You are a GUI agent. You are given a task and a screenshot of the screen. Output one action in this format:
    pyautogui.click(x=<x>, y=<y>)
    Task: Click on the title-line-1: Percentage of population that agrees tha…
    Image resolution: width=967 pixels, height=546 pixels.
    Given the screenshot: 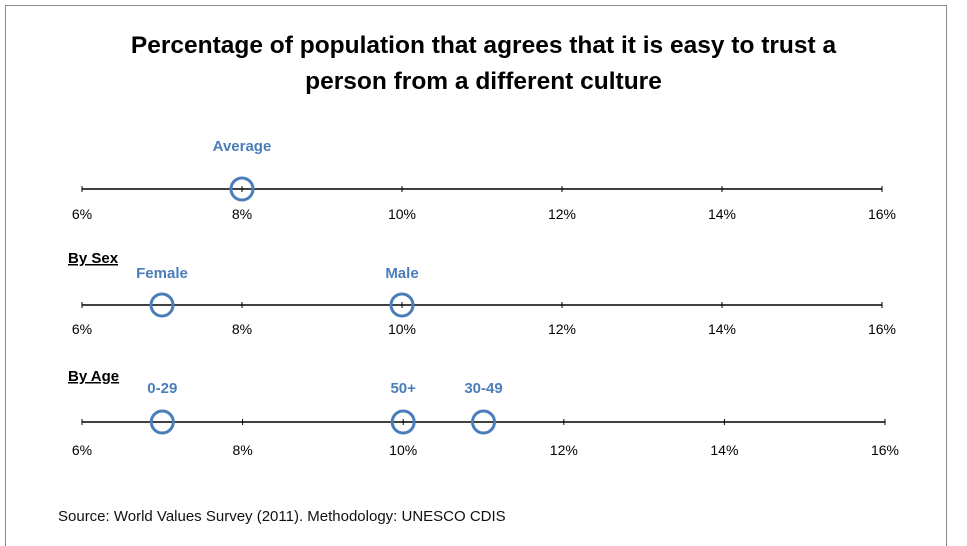 What is the action you would take?
    pyautogui.click(x=483, y=45)
    